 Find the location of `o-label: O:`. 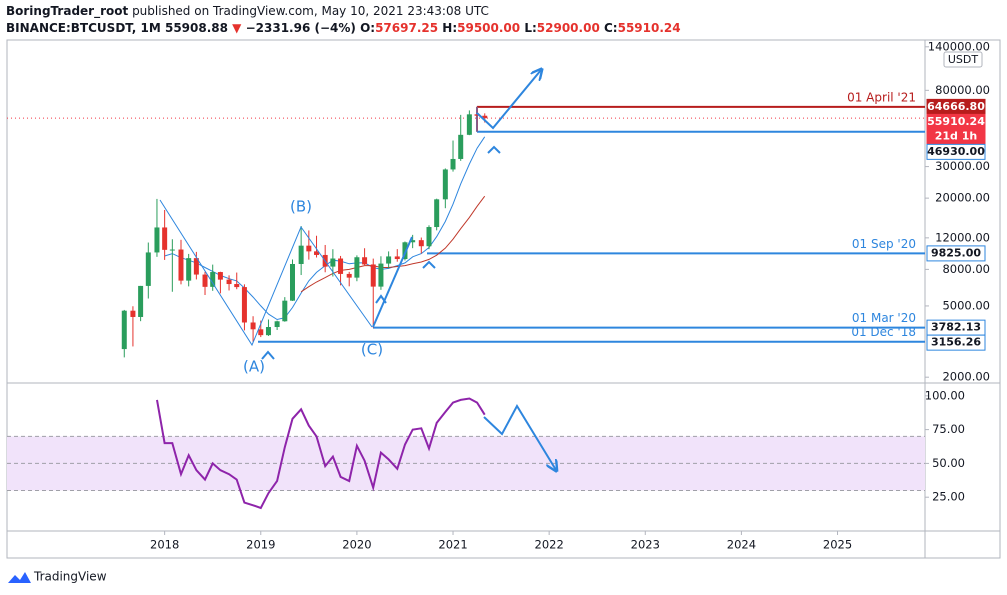

o-label: O: is located at coordinates (368, 28).